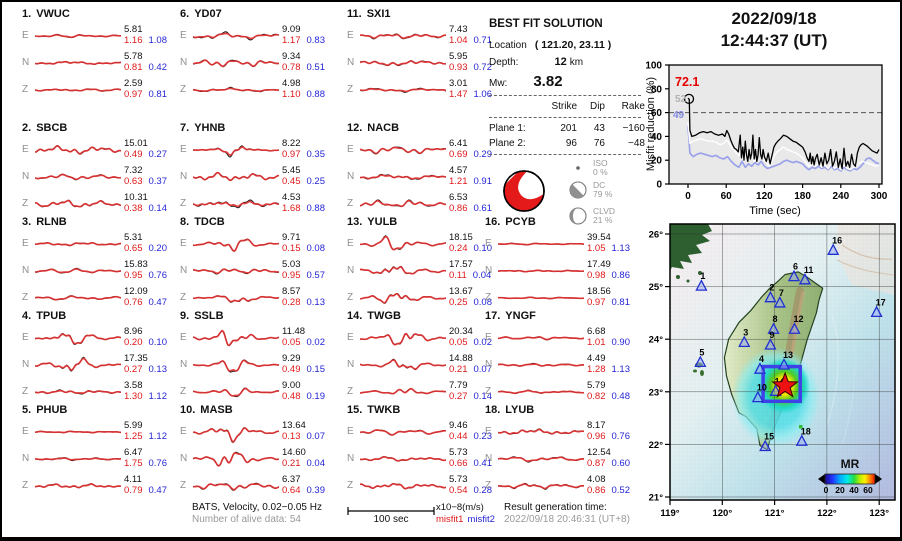 The width and height of the screenshot is (902, 541). I want to click on waveform-row: E 7.43 1.04 0.71, so click(426, 35).